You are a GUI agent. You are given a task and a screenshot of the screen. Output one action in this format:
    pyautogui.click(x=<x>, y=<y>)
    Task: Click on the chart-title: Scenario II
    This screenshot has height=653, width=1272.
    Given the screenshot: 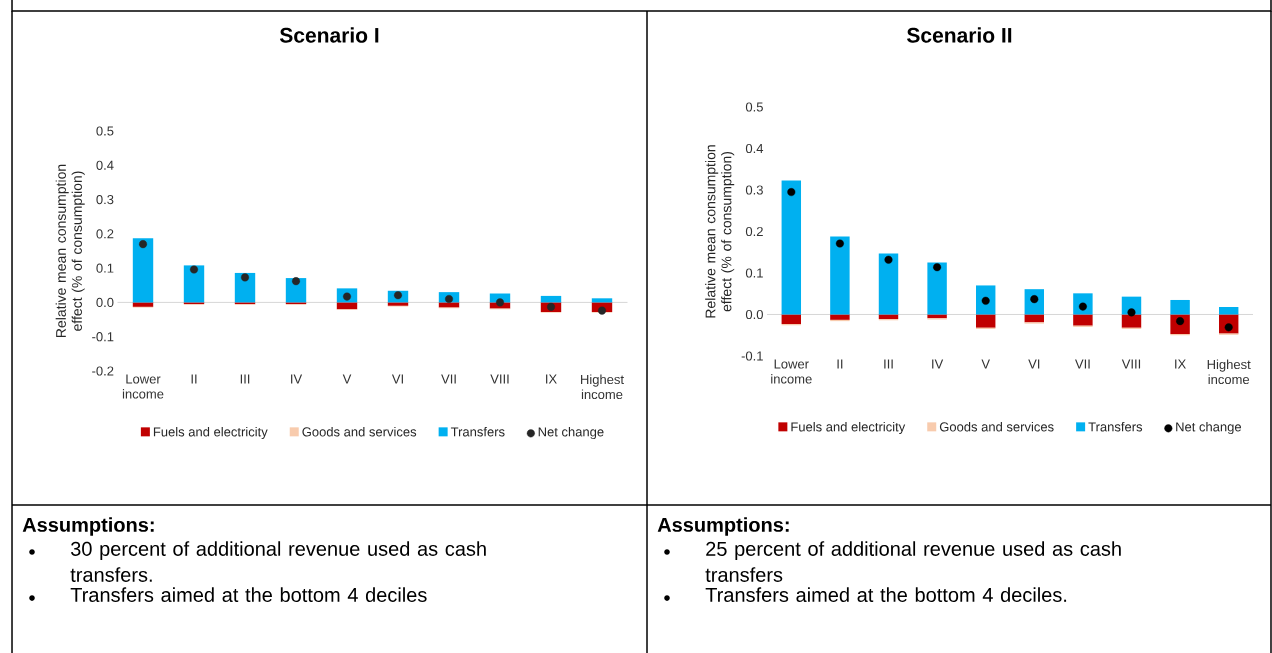 What is the action you would take?
    pyautogui.click(x=959, y=35)
    